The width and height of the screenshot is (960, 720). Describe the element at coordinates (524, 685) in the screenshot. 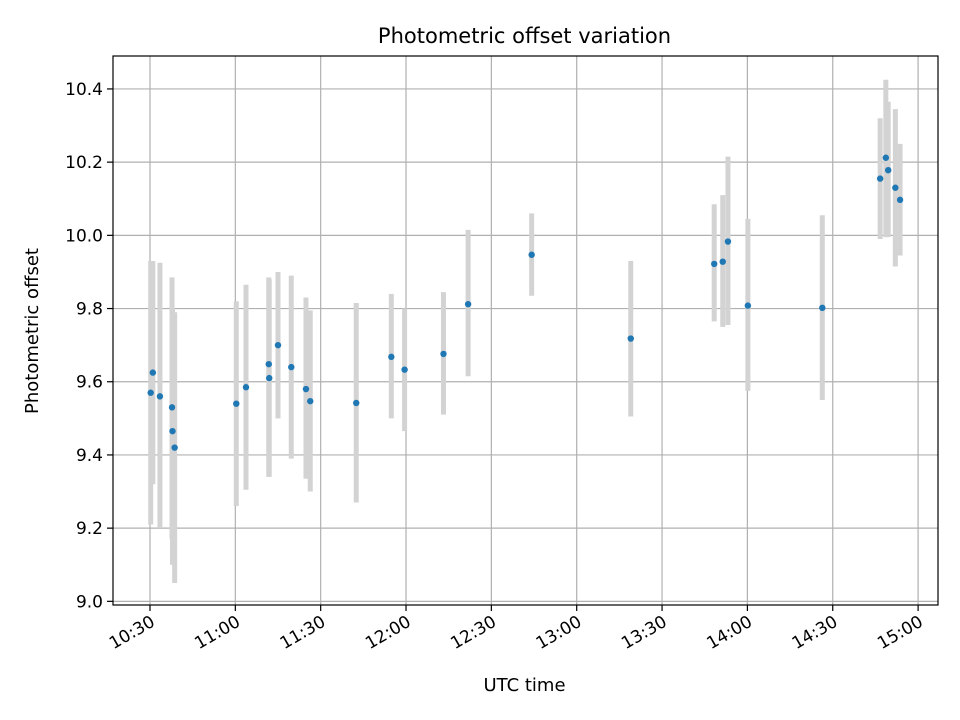

I see `x-axis-label: UTC time` at that location.